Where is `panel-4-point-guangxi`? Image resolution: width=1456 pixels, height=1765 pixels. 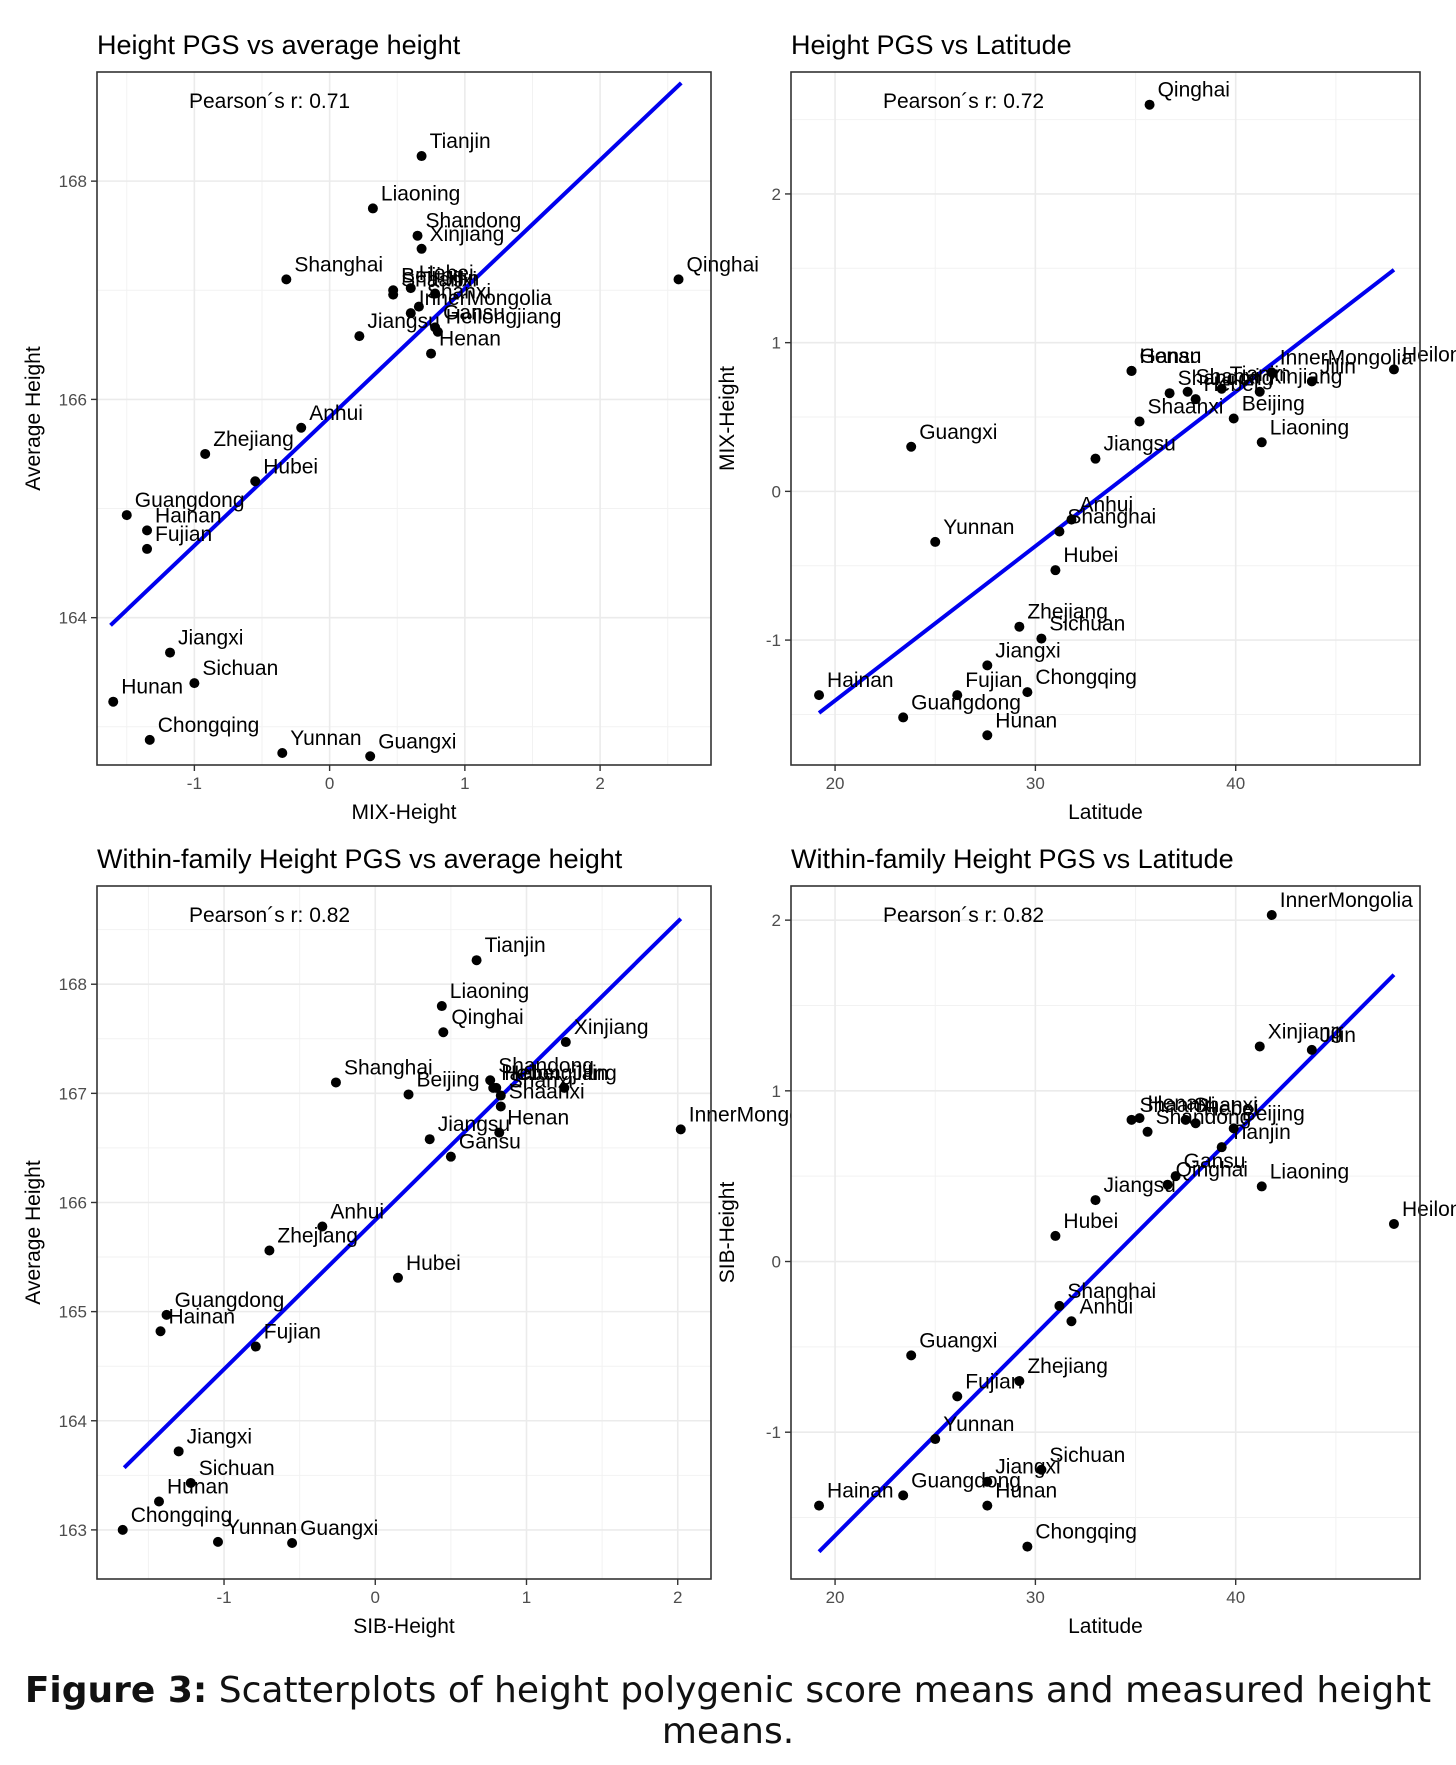
panel-4-point-guangxi is located at coordinates (911, 1355).